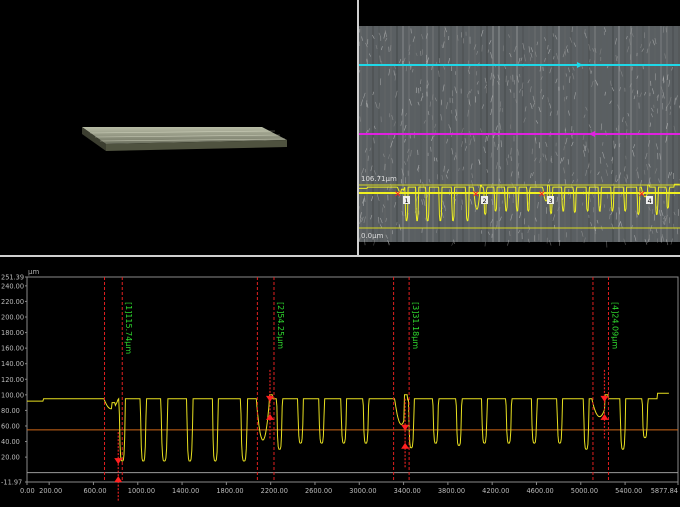 This screenshot has height=507, width=680. Describe the element at coordinates (12, 380) in the screenshot. I see `y-tick-label: 120.00` at that location.